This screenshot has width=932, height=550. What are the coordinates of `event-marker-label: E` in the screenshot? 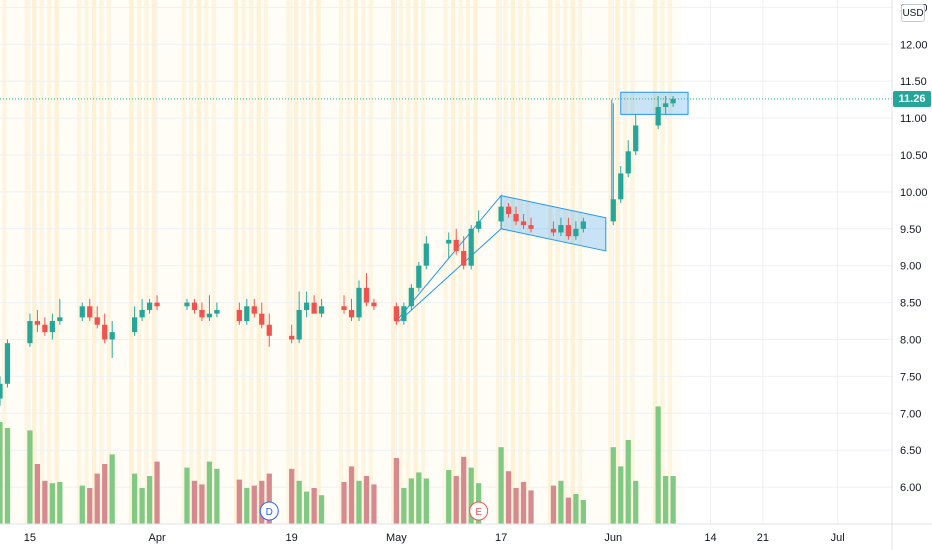 It's located at (478, 512).